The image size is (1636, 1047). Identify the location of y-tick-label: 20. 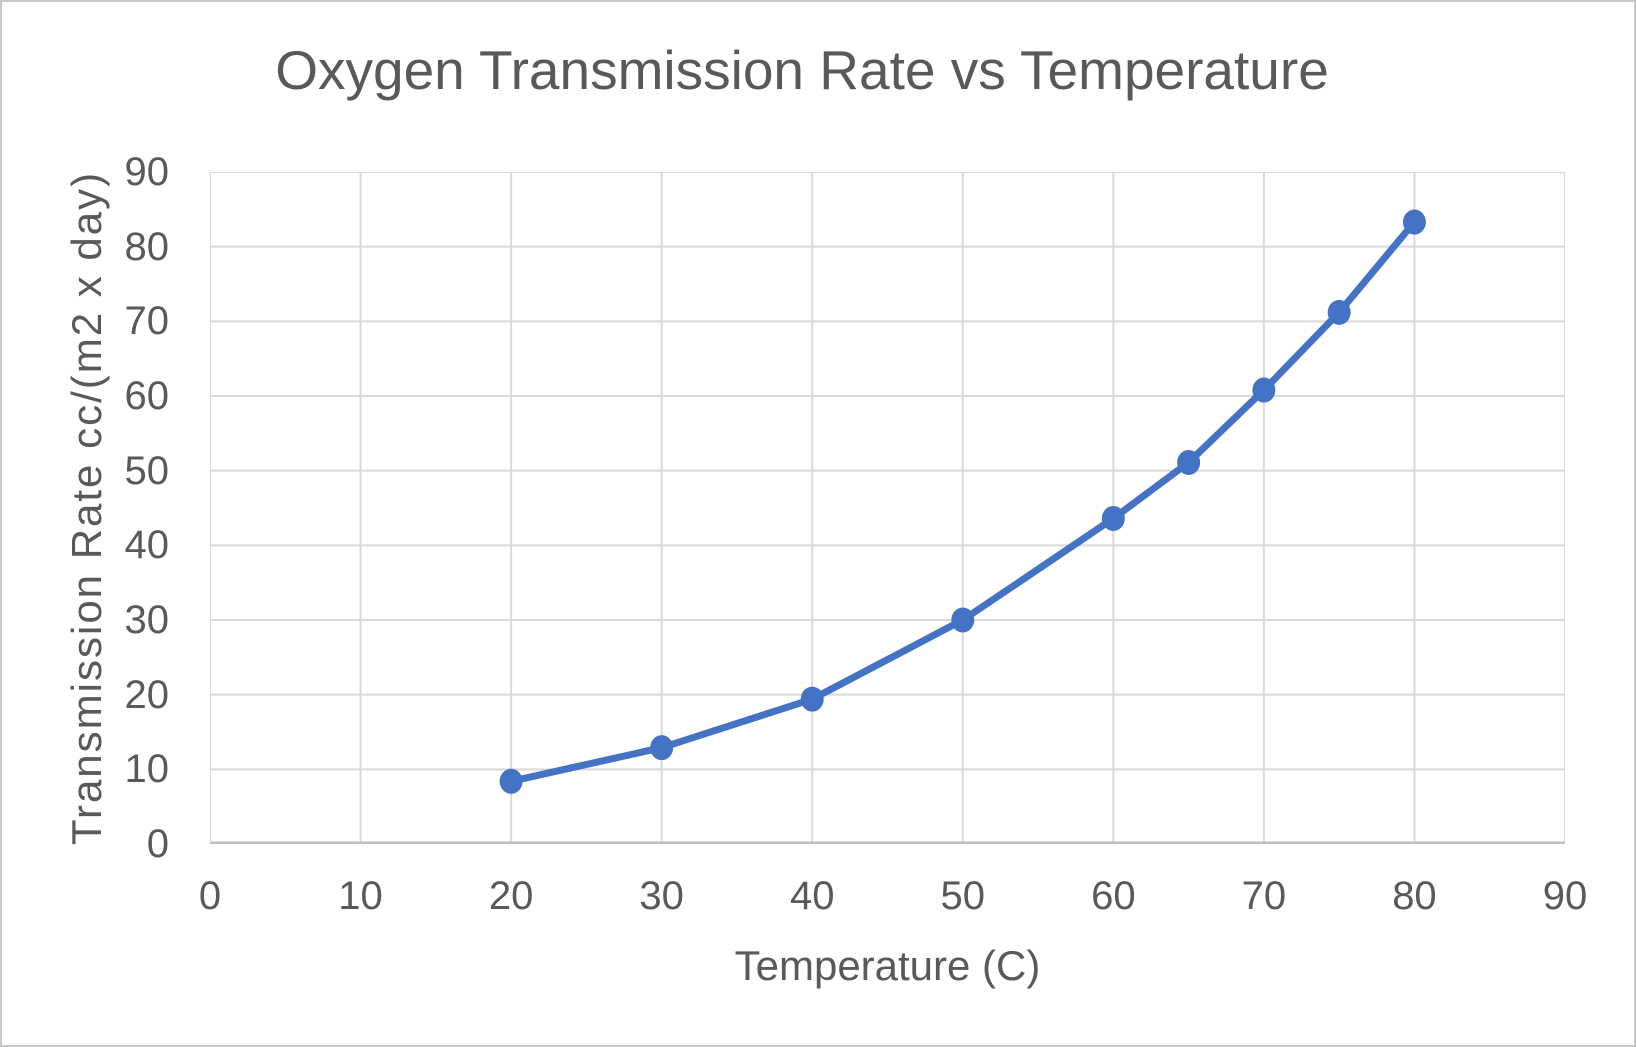
(147, 694).